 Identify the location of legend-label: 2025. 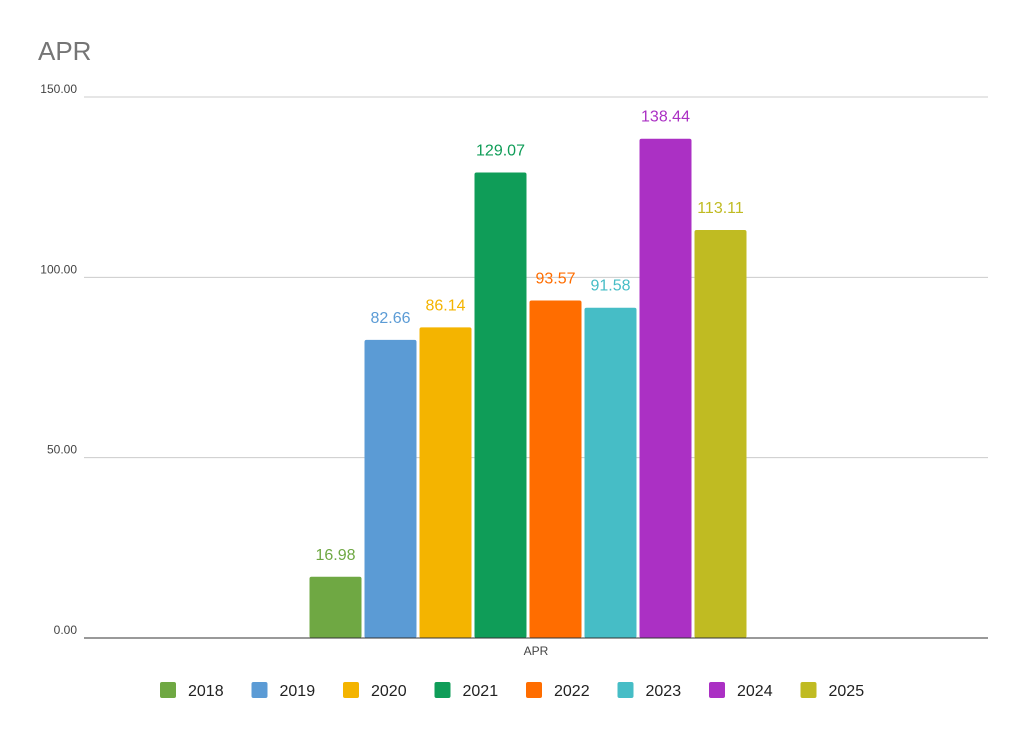
(847, 691).